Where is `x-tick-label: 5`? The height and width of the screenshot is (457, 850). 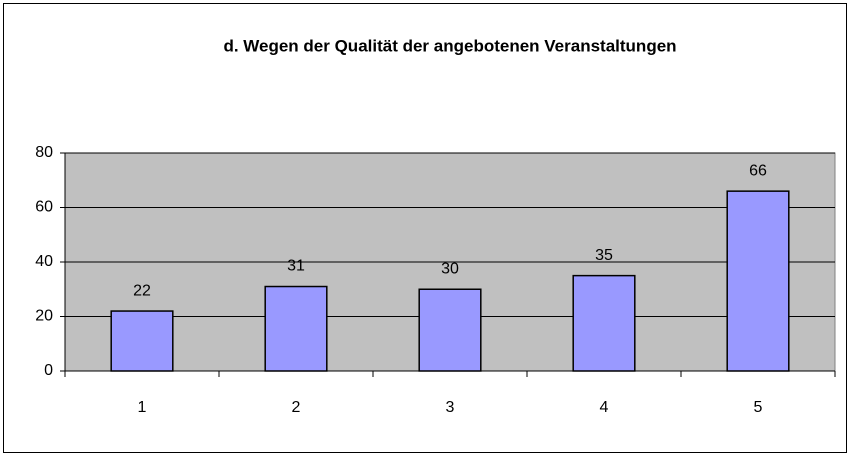 x-tick-label: 5 is located at coordinates (758, 407).